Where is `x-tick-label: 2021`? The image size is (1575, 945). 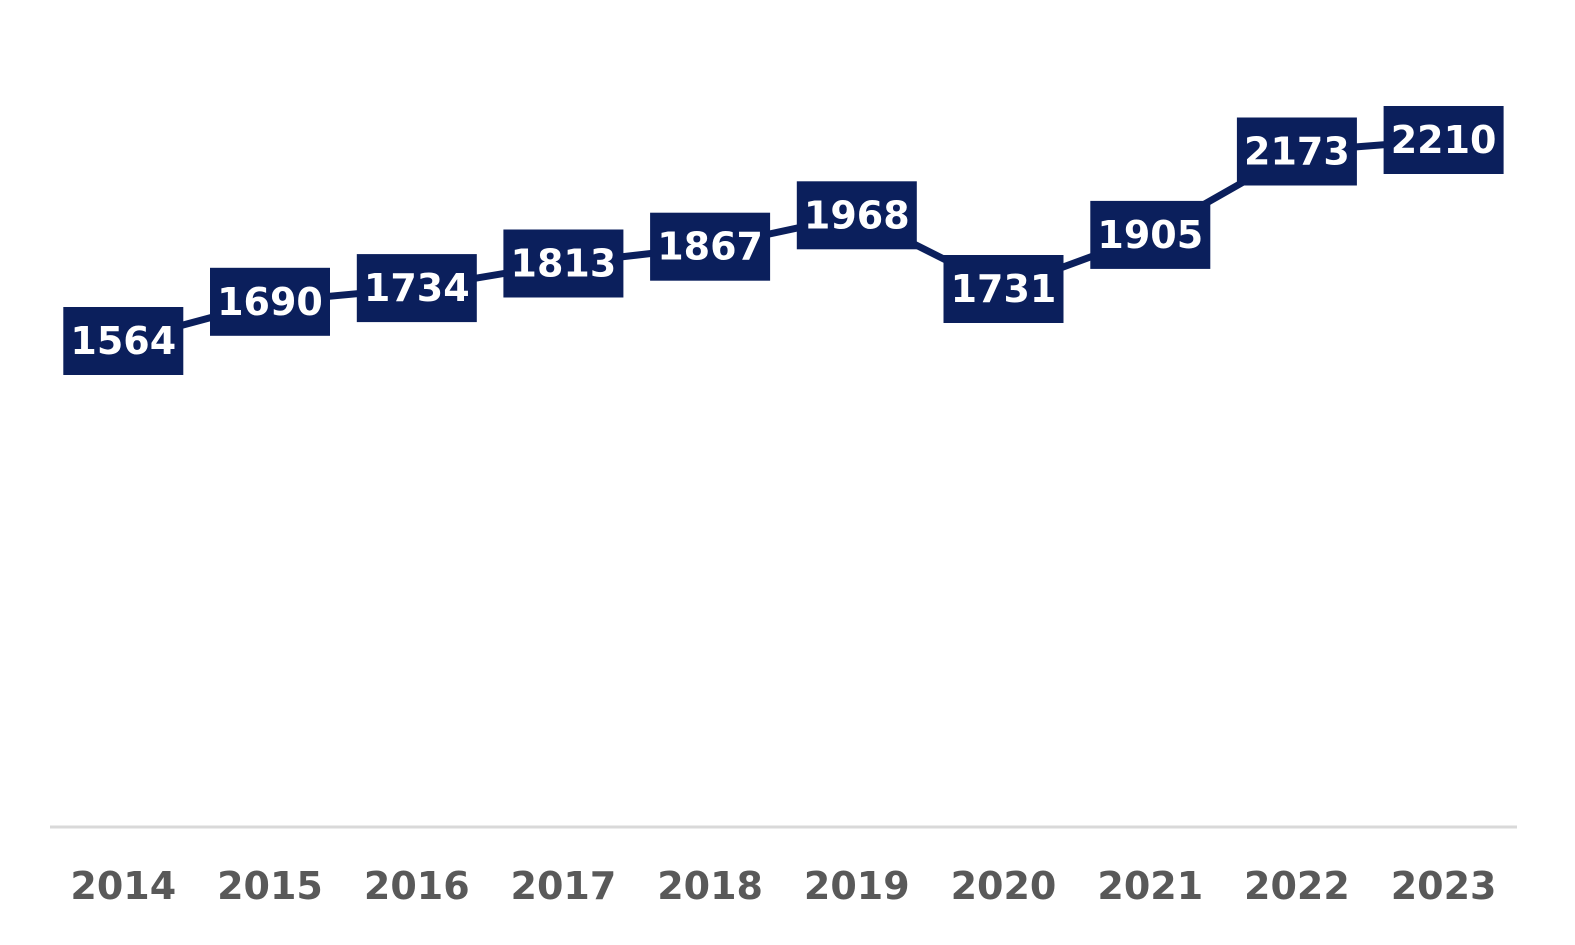 x-tick-label: 2021 is located at coordinates (1150, 886).